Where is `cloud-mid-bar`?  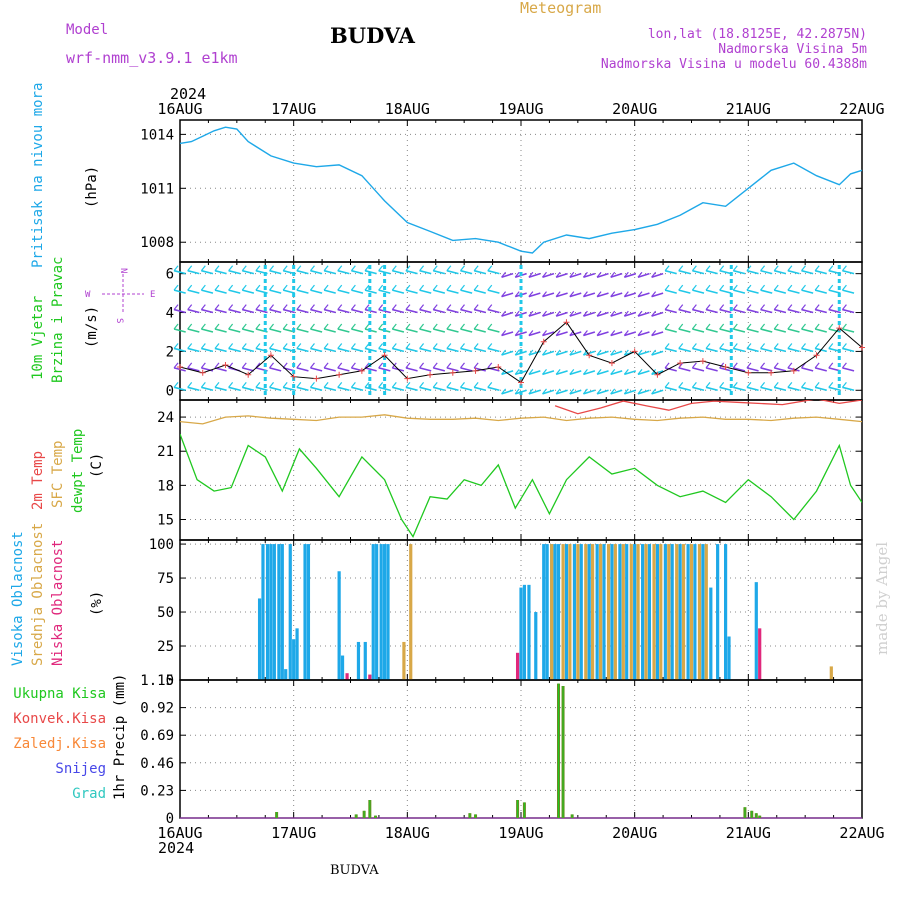 cloud-mid-bar is located at coordinates (638, 612).